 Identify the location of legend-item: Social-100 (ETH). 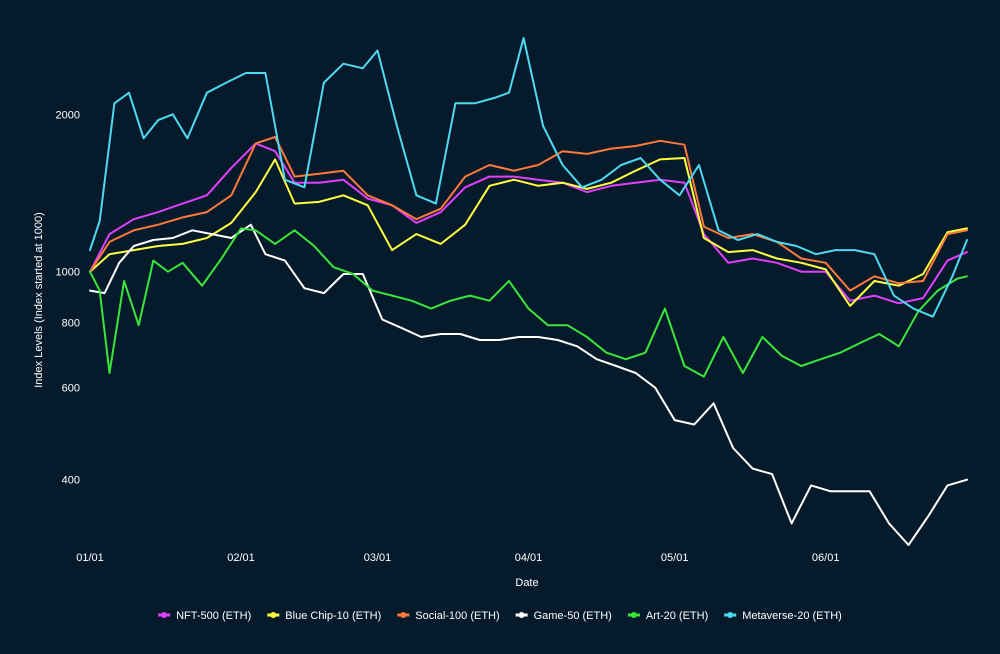
(448, 616).